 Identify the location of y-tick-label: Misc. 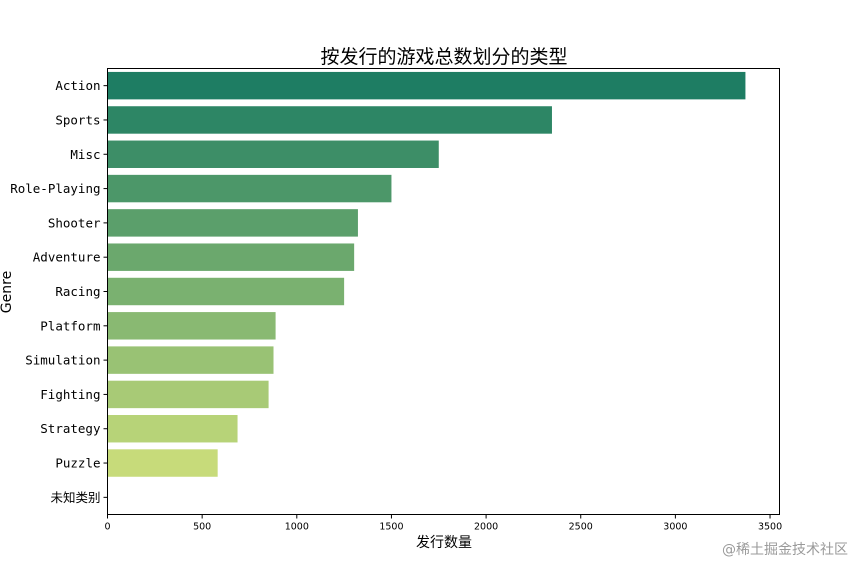
(85, 154).